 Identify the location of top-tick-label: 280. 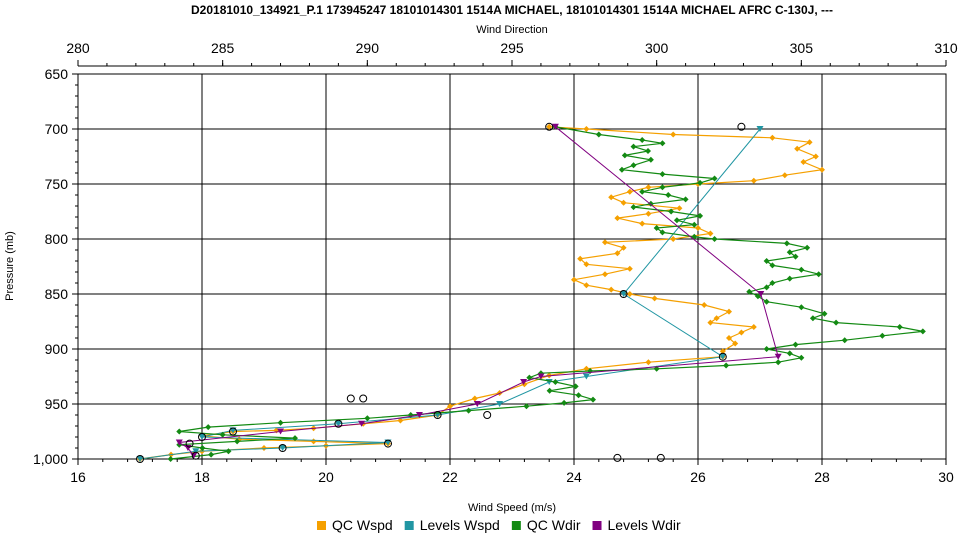
(78, 48).